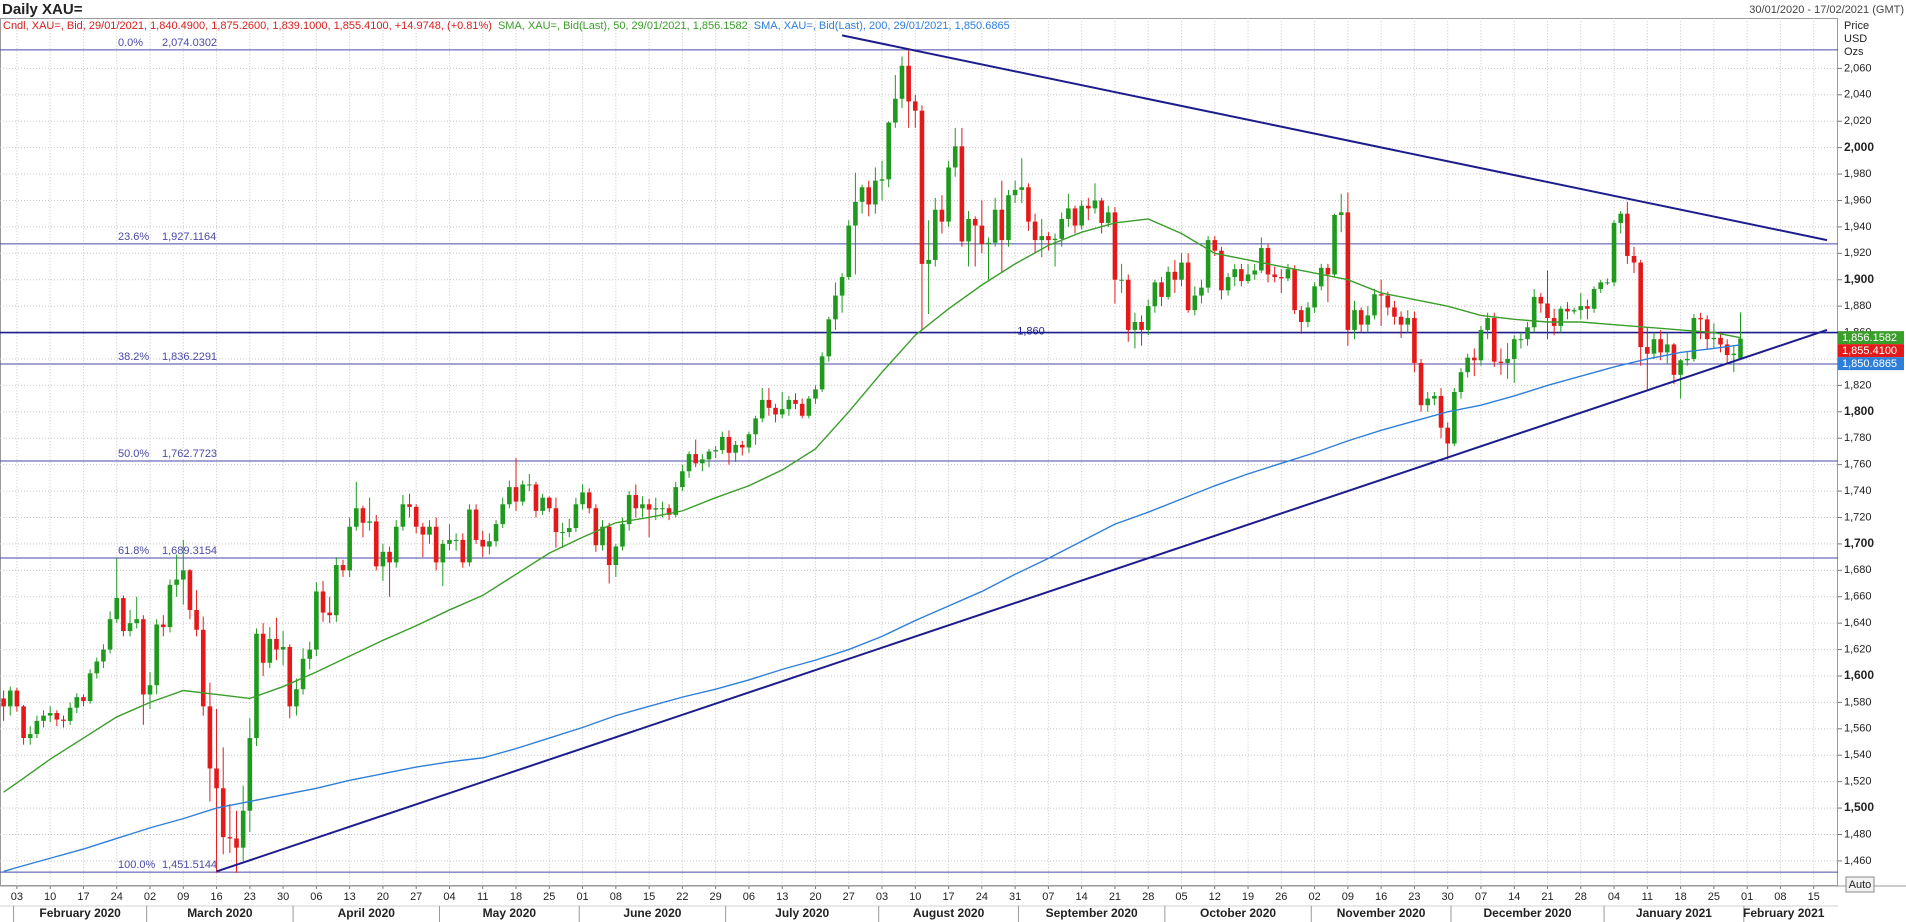 The image size is (1906, 922). I want to click on month-label: March 2020, so click(220, 913).